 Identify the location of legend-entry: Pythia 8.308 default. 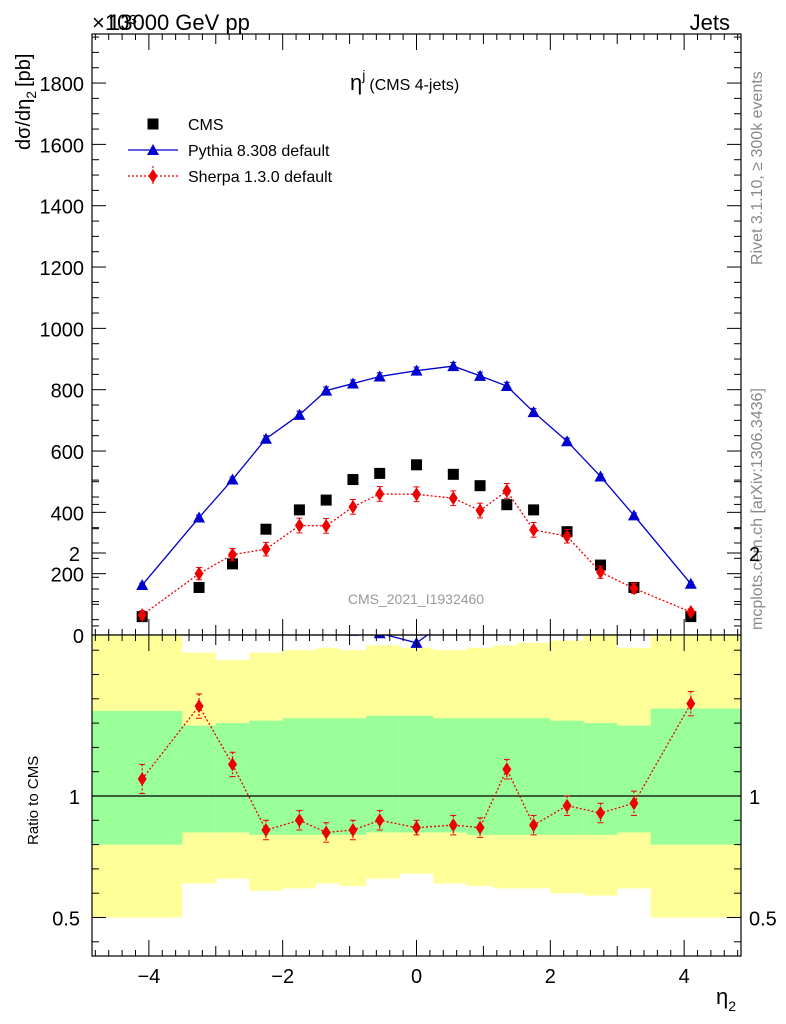
(229, 151).